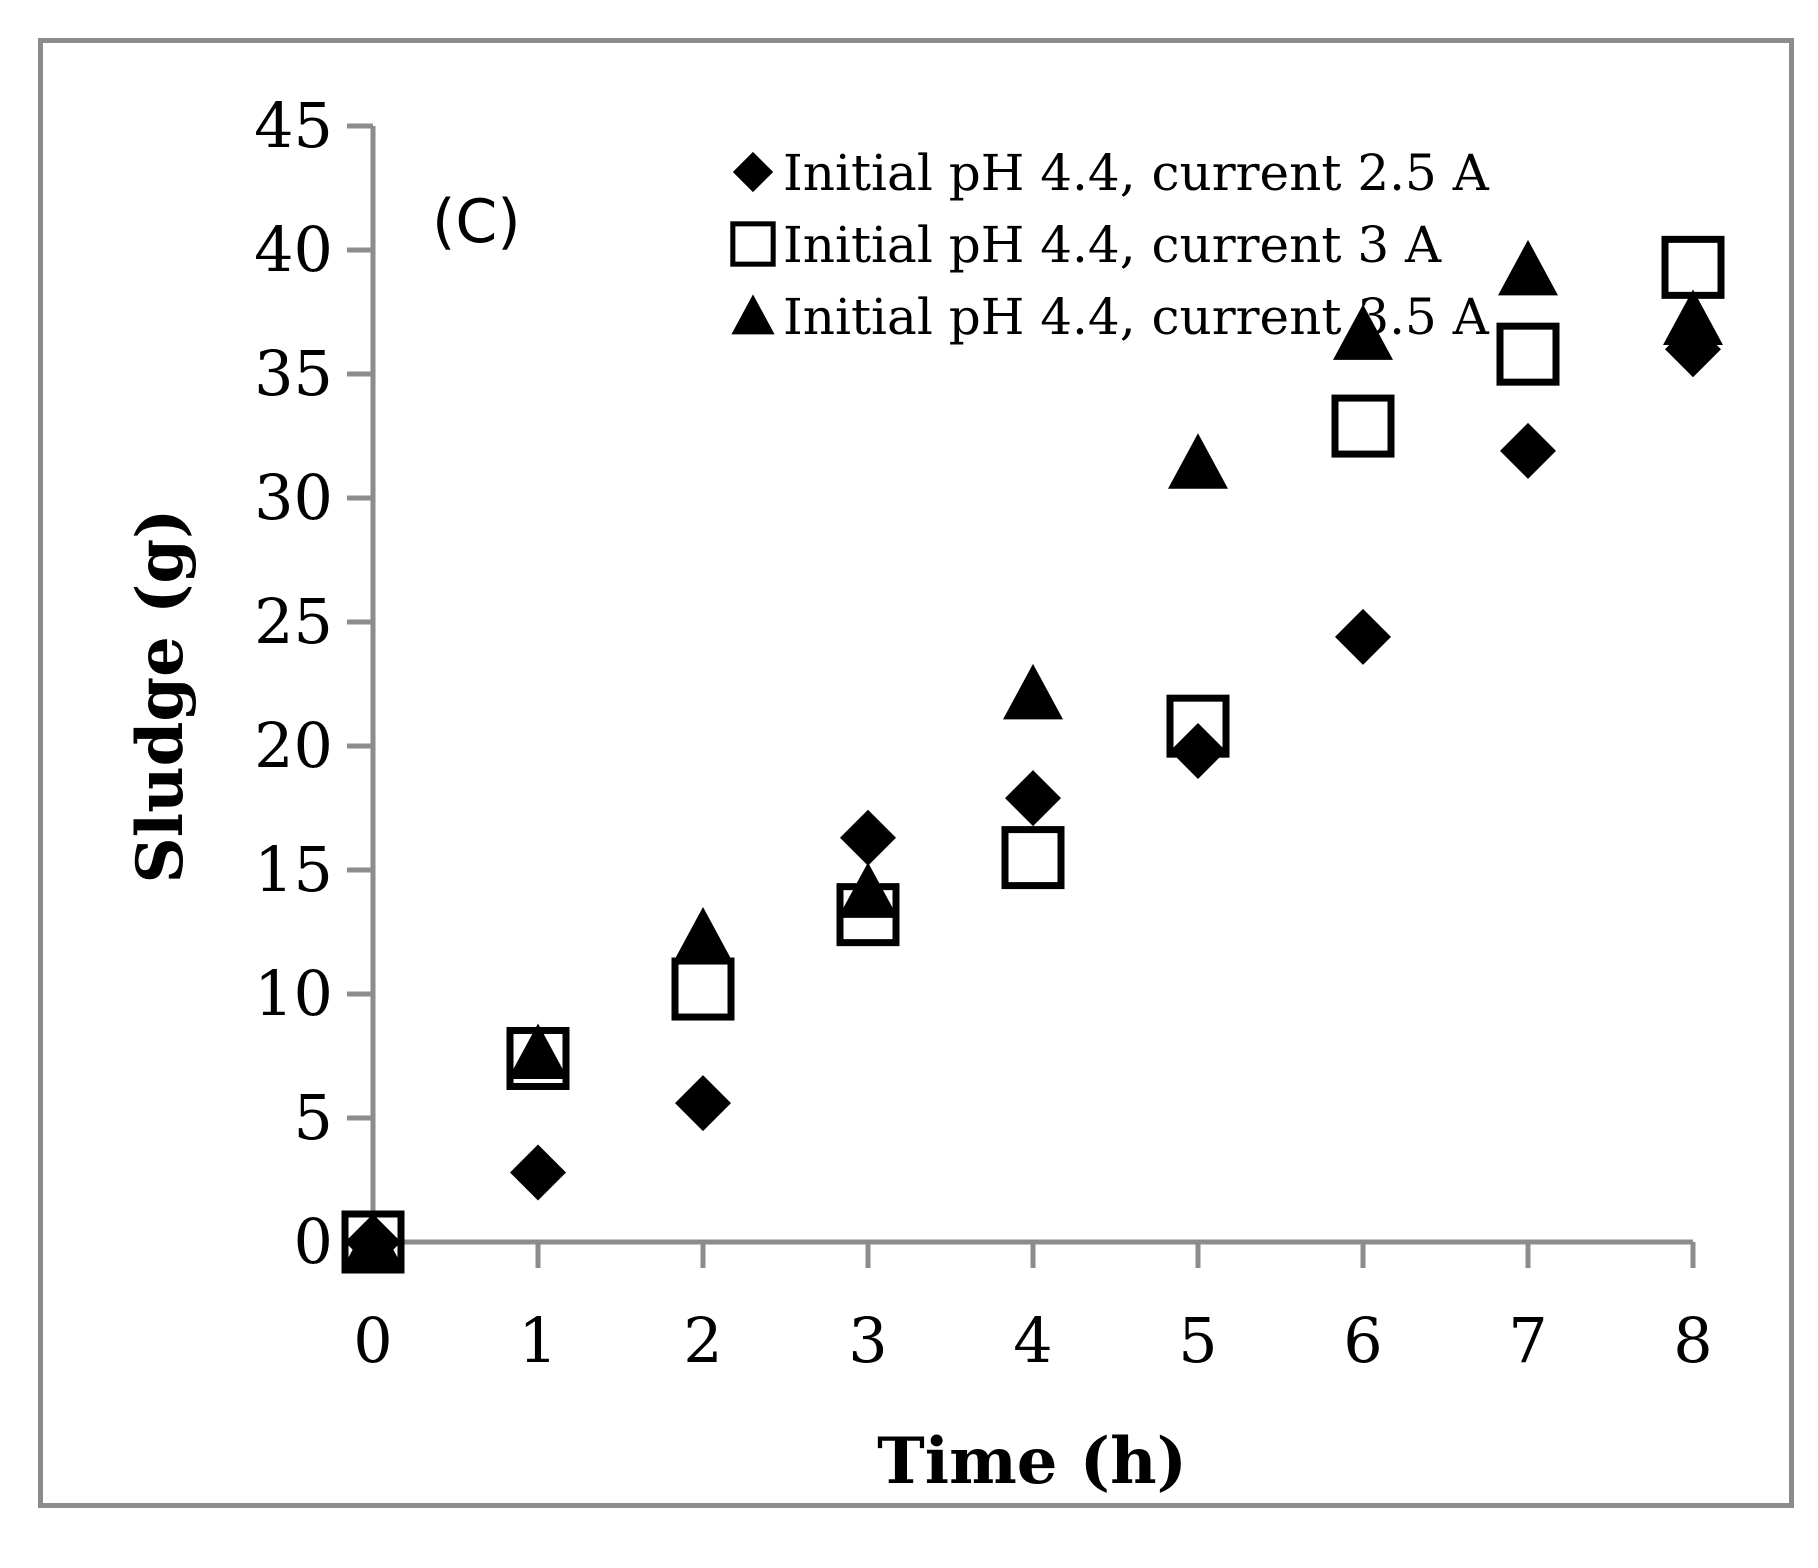 Image resolution: width=1818 pixels, height=1568 pixels. I want to click on y-axis-title: Sludge (g), so click(160, 696).